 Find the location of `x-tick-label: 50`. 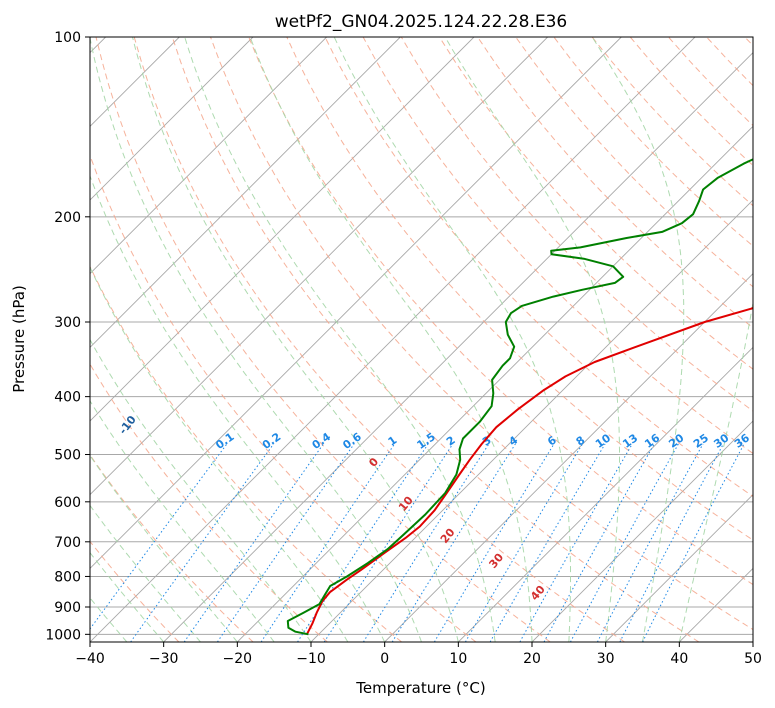

x-tick-label: 50 is located at coordinates (753, 659).